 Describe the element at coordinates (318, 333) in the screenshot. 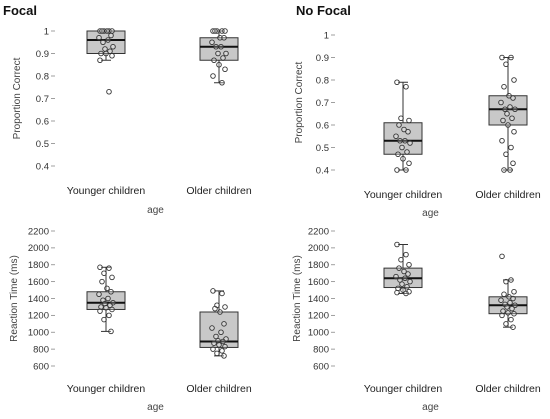

I see `y-tick-label: 1000` at that location.